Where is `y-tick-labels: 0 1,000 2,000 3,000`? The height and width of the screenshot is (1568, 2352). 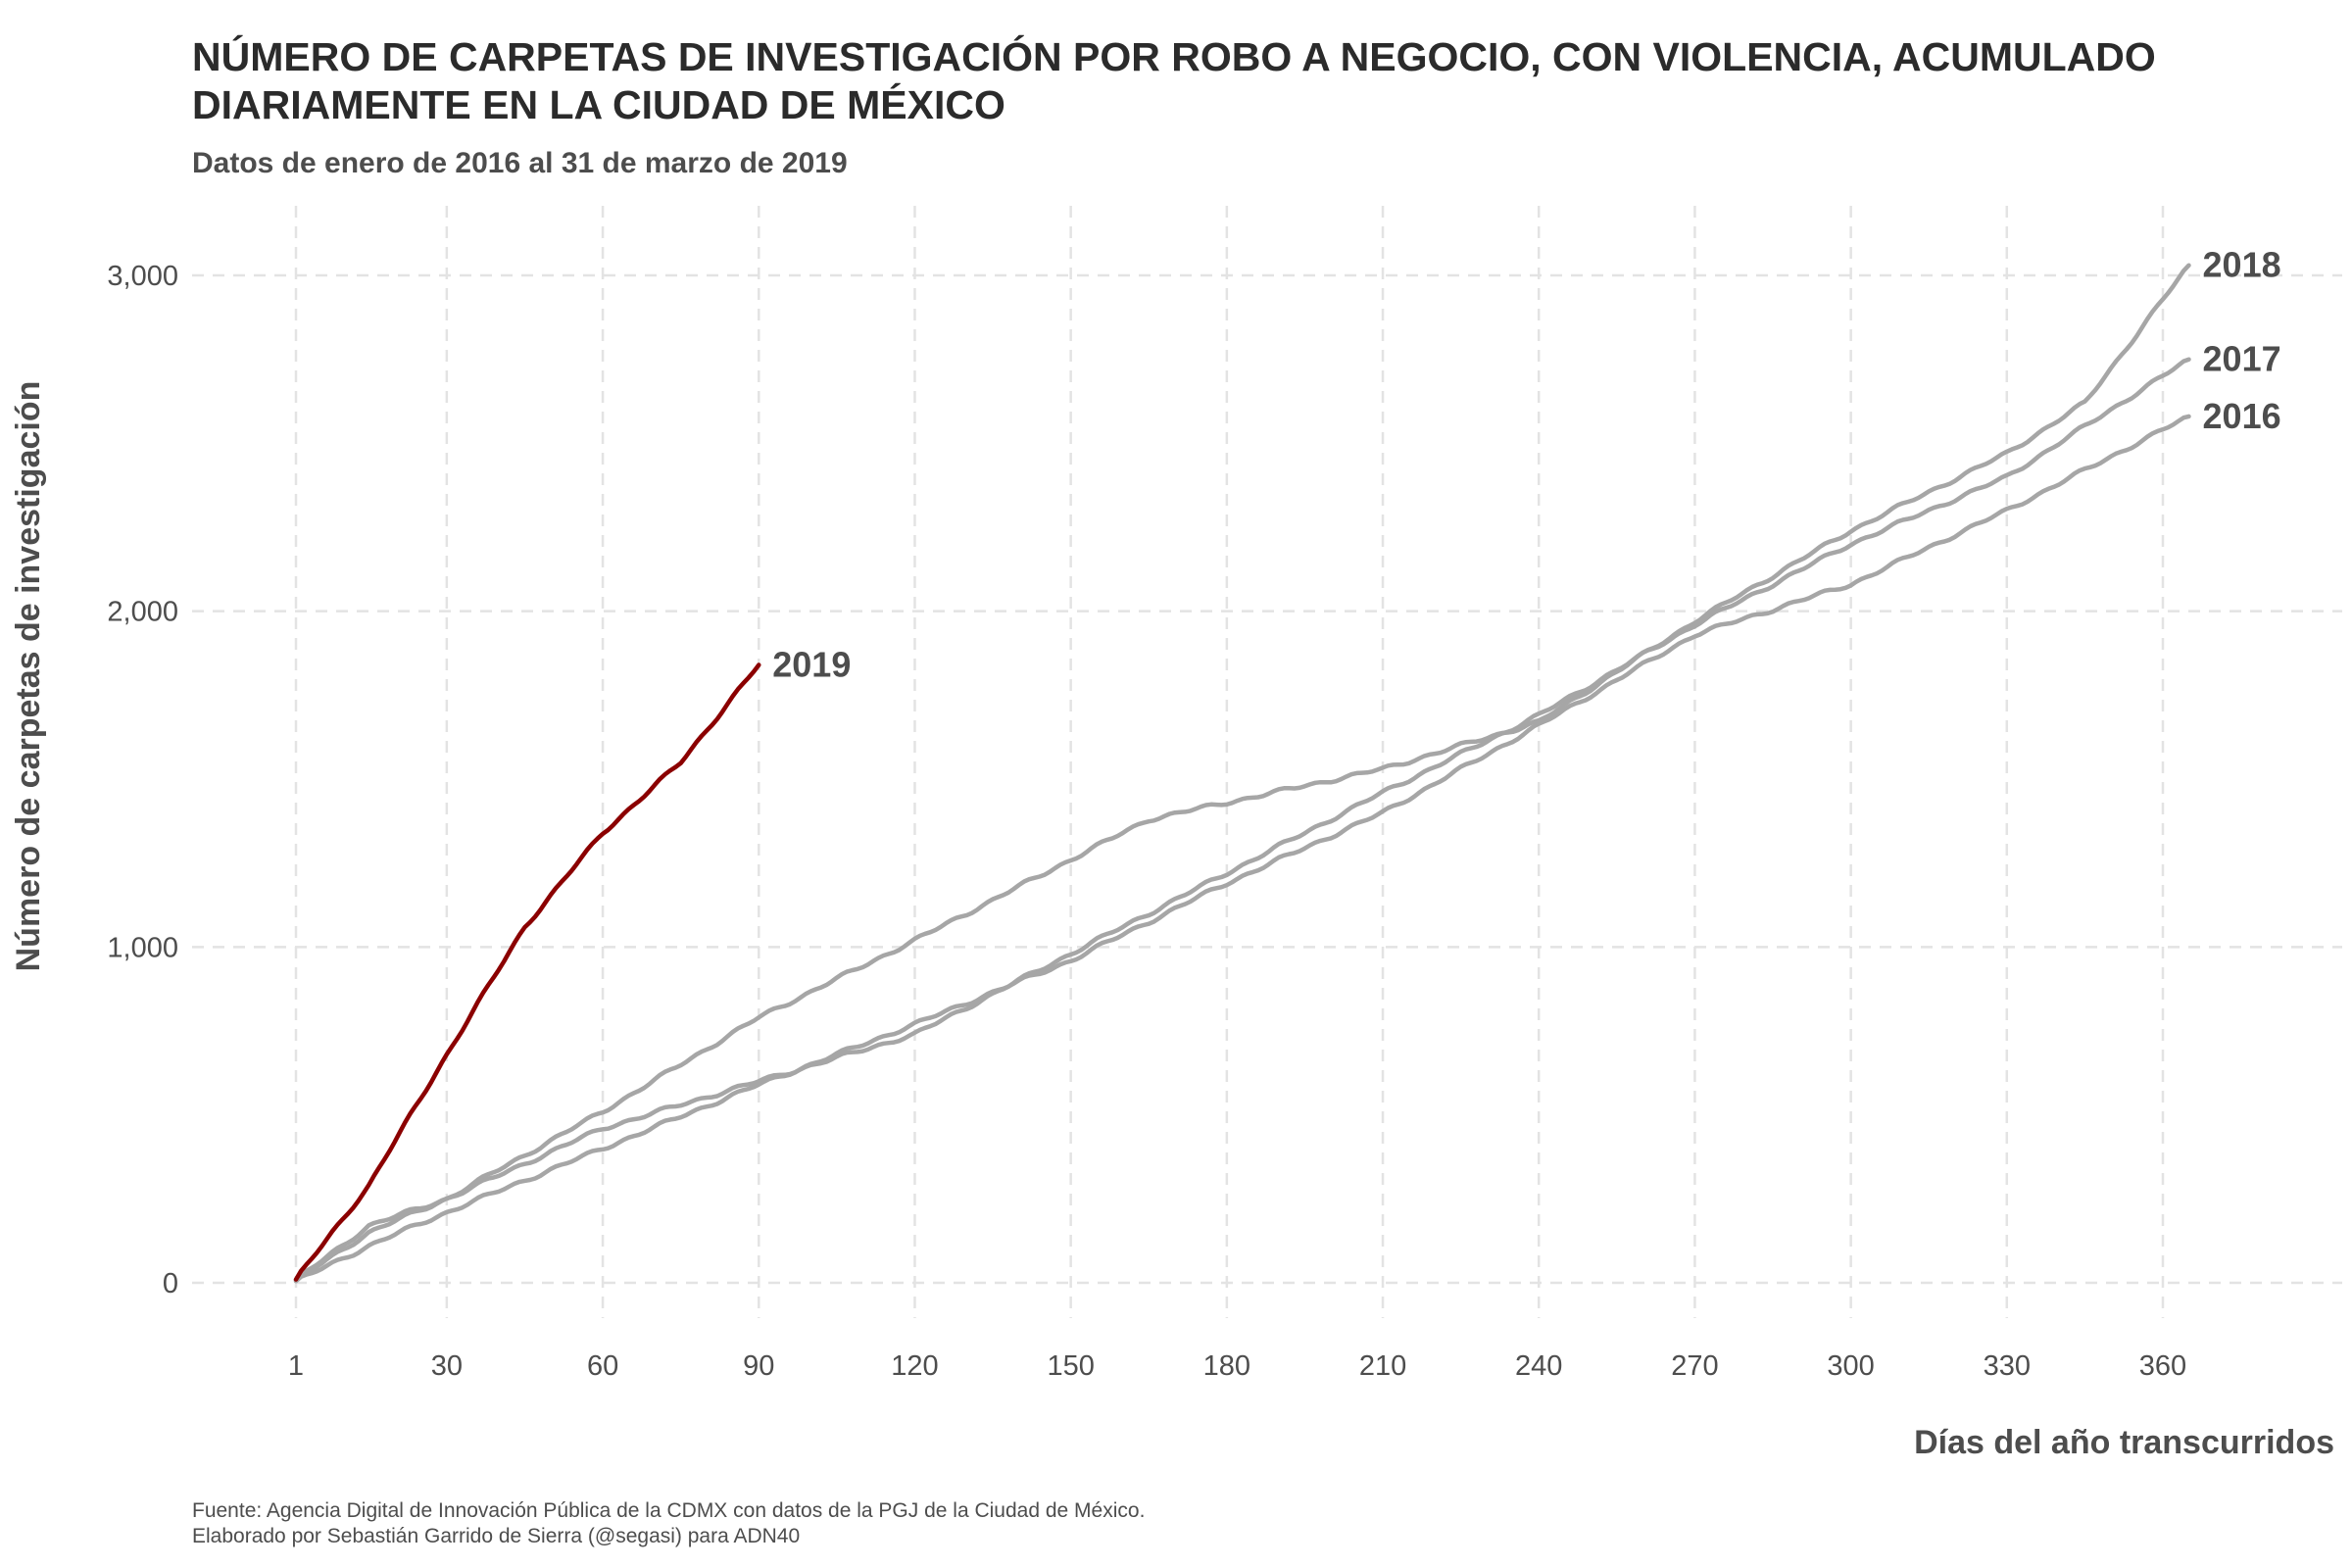 y-tick-labels: 0 1,000 2,000 3,000 is located at coordinates (142, 780).